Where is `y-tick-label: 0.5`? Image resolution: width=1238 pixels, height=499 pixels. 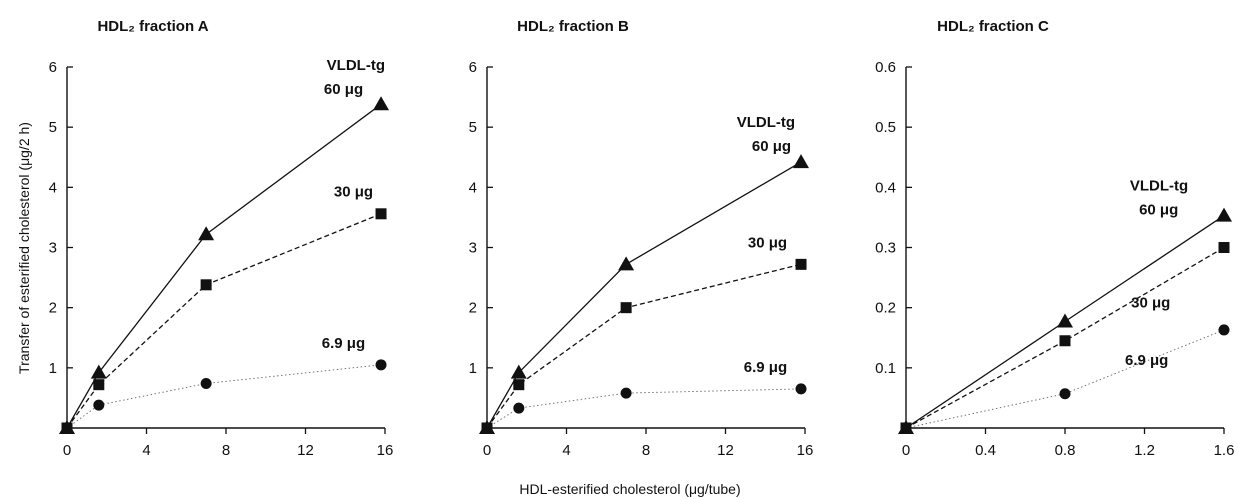
y-tick-label: 0.5 is located at coordinates (885, 127).